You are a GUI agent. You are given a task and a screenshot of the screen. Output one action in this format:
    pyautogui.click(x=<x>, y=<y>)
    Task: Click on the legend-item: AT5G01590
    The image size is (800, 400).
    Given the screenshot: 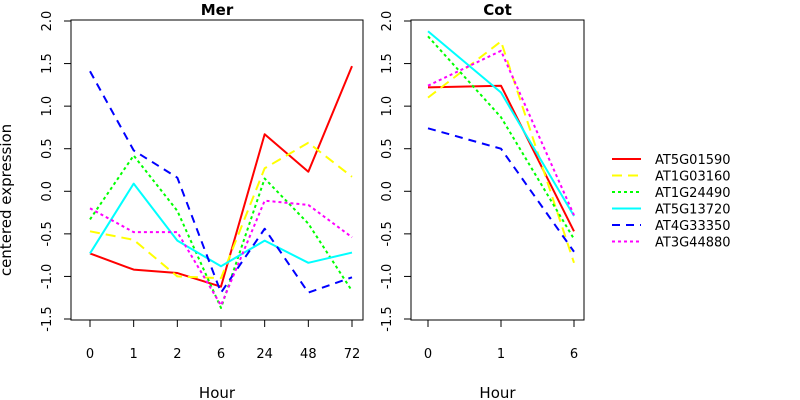 What is the action you would take?
    pyautogui.click(x=671, y=160)
    